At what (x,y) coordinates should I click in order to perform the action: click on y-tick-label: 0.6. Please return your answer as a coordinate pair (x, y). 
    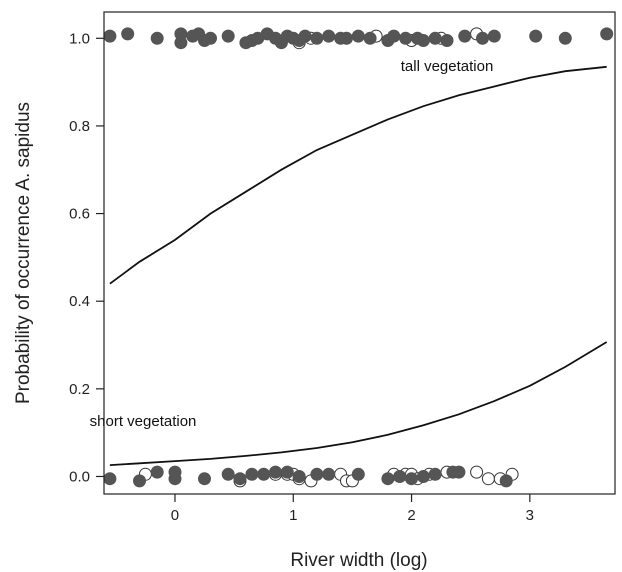
    Looking at the image, I should click on (79, 214).